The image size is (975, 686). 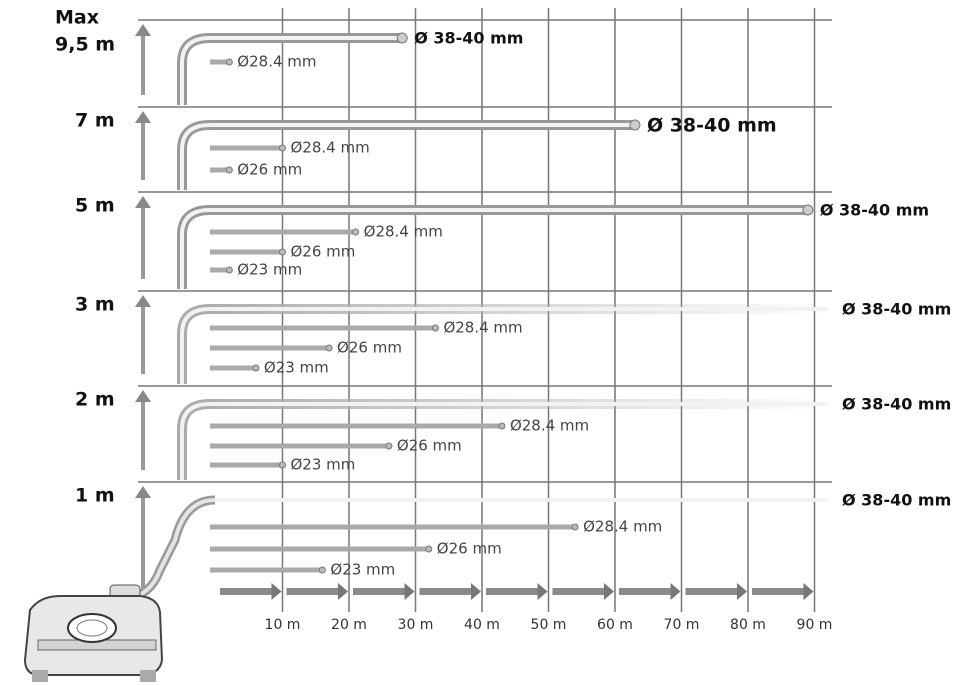 What do you see at coordinates (482, 625) in the screenshot?
I see `x-tick-label: 40 m` at bounding box center [482, 625].